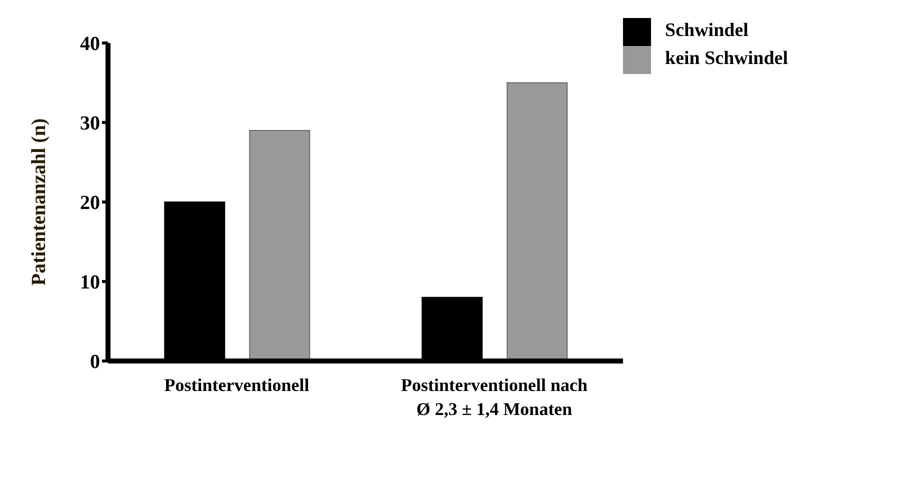  I want to click on y-axis-title: Patientenanzahl (n), so click(39, 202).